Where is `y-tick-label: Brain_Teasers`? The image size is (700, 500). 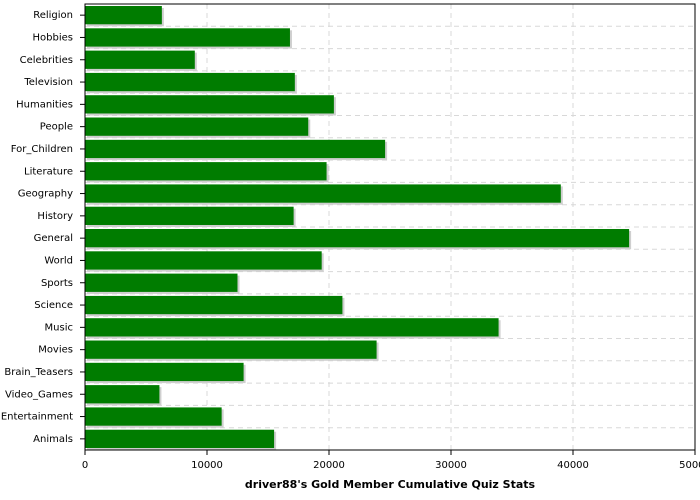
y-tick-label: Brain_Teasers is located at coordinates (38, 372).